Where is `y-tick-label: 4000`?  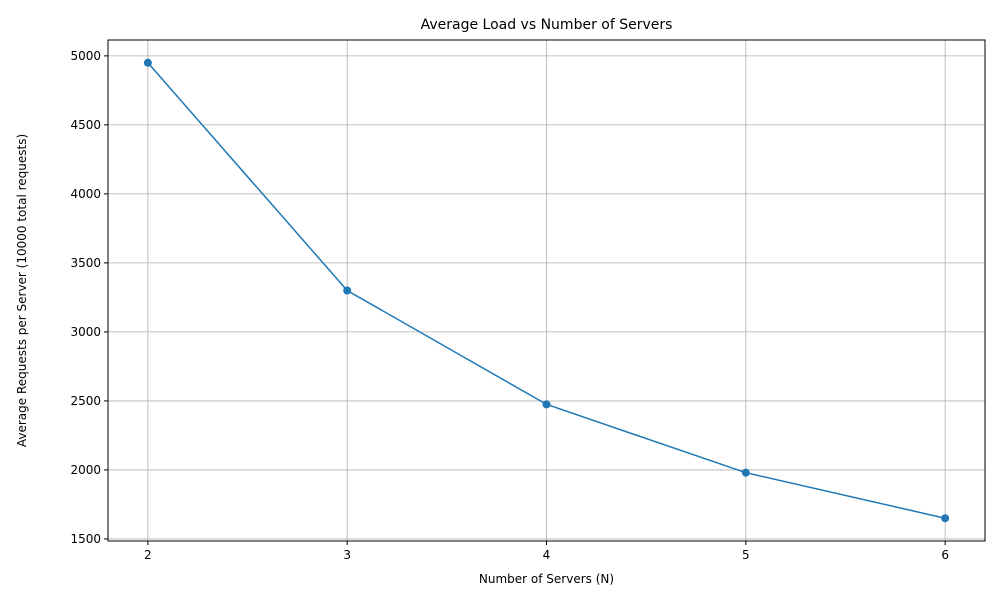
y-tick-label: 4000 is located at coordinates (85, 194).